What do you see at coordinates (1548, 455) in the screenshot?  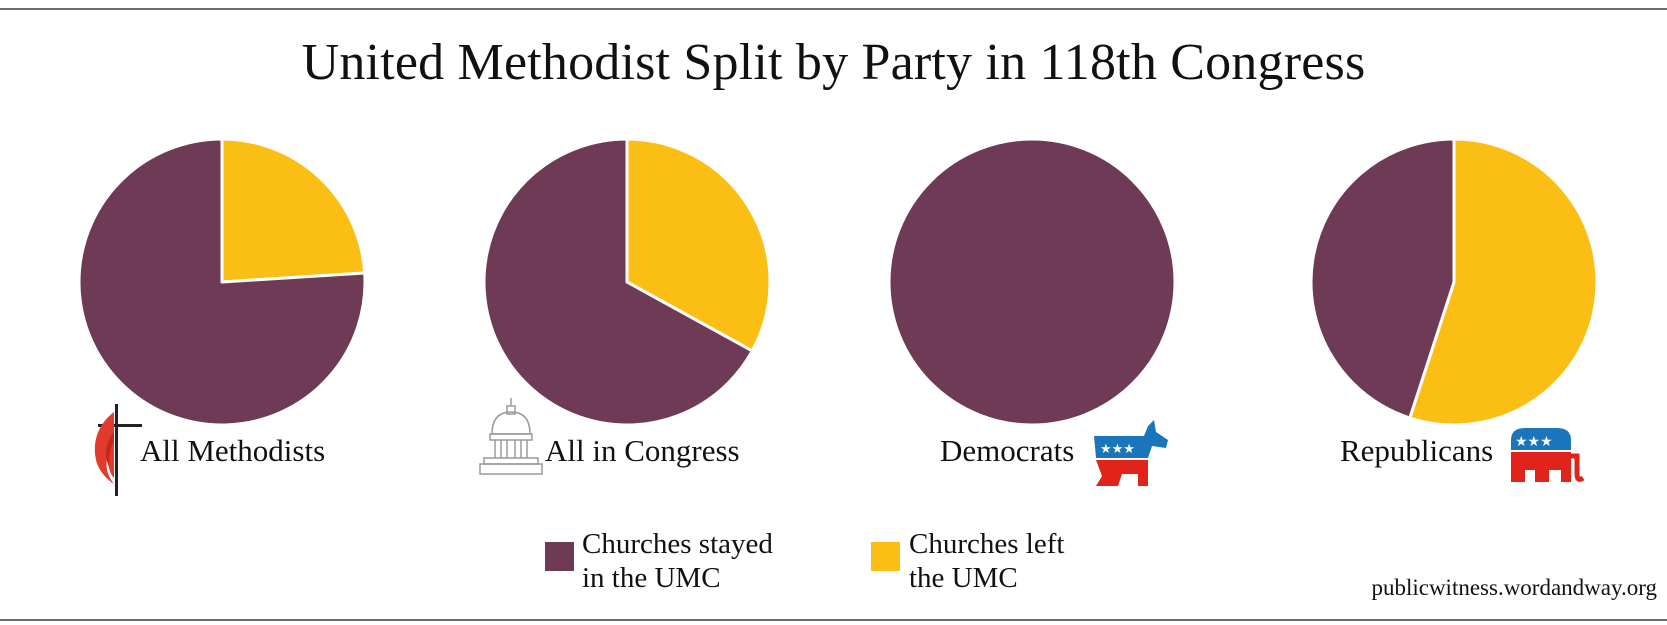 I see `elephant-icon: ★★★` at bounding box center [1548, 455].